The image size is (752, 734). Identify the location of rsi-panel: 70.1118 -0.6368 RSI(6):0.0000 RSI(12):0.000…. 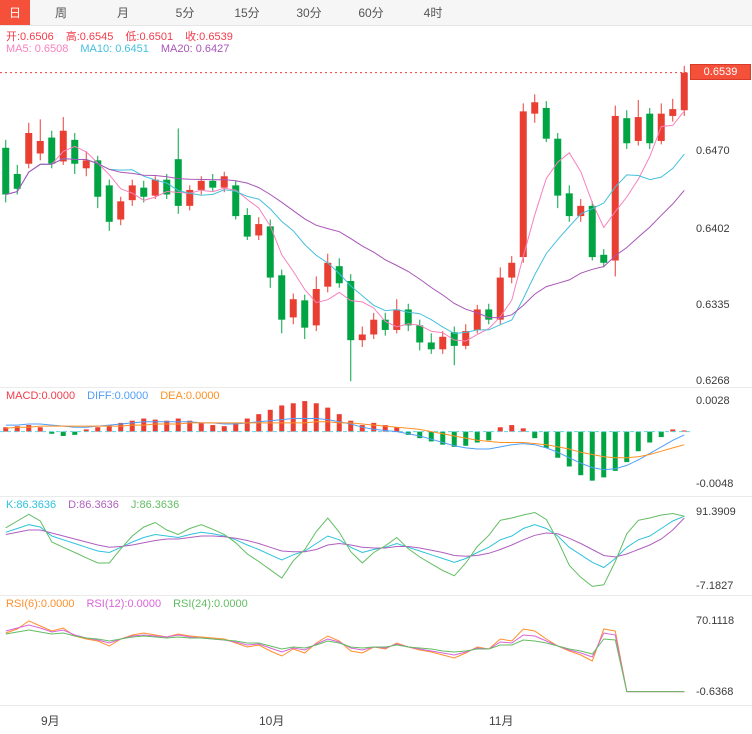
(376, 651).